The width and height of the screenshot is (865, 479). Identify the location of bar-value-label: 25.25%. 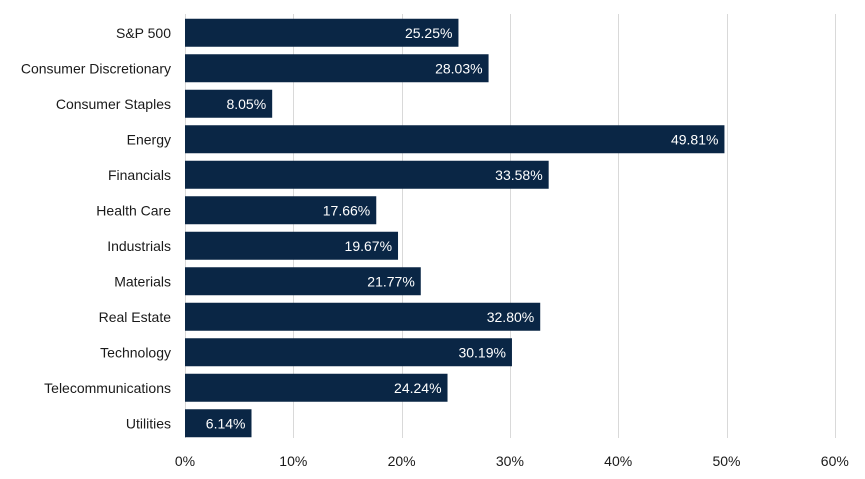
(428, 33).